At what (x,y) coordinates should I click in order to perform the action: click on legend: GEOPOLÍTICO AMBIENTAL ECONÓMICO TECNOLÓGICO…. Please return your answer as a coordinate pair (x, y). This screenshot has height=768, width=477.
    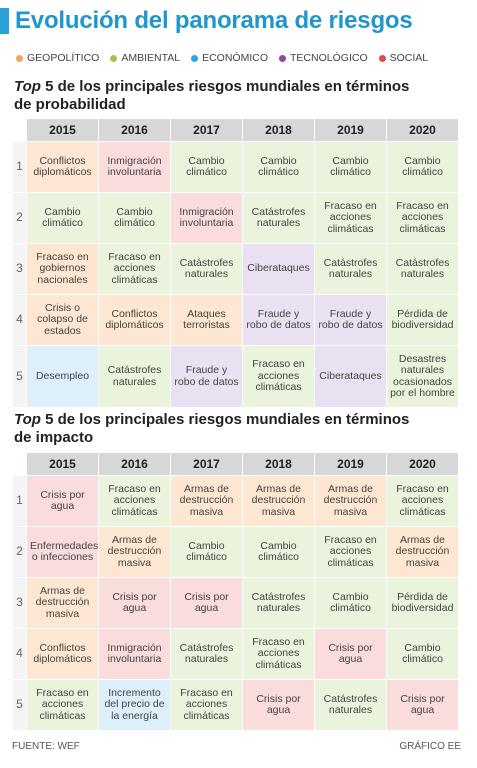
    Looking at the image, I should click on (227, 58).